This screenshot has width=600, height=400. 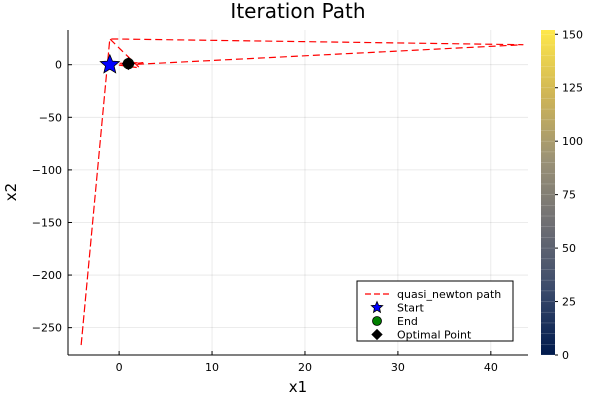 I want to click on colorbar-gradient, so click(x=548, y=192).